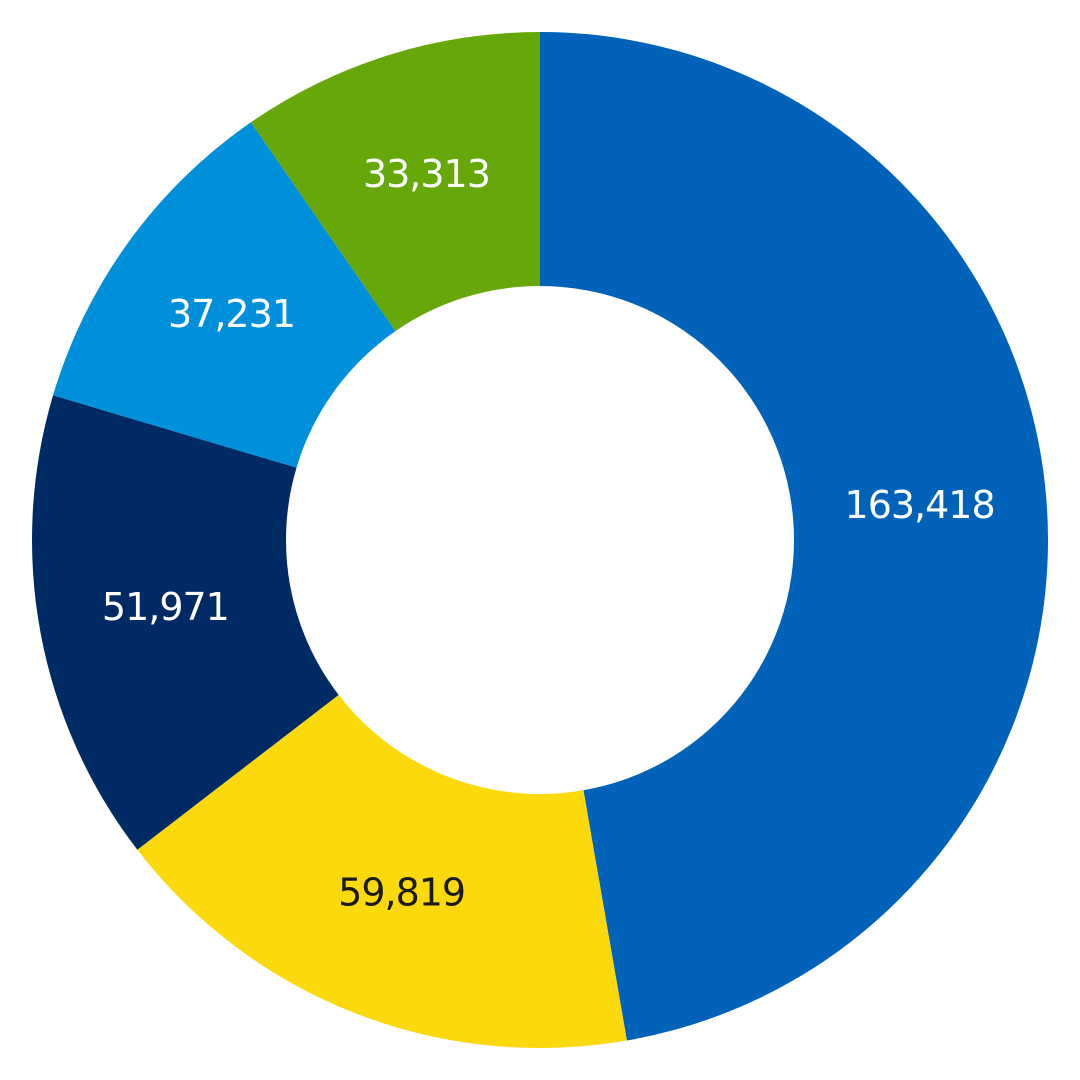  I want to click on slice-value-label-4: 37,231, so click(231, 314).